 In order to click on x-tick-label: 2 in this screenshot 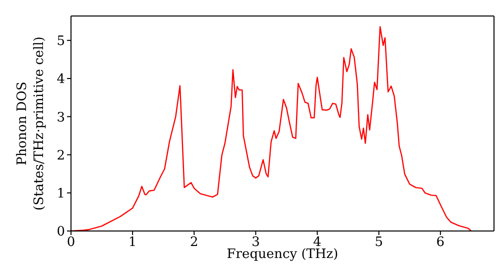, I will do `click(194, 242)`.